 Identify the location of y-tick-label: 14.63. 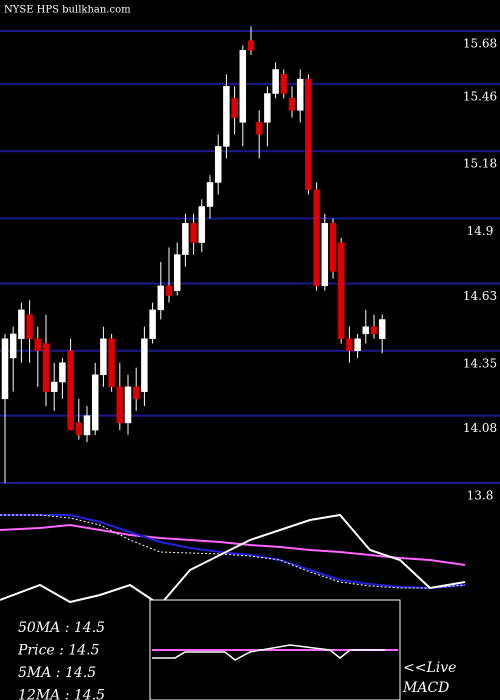
(480, 296).